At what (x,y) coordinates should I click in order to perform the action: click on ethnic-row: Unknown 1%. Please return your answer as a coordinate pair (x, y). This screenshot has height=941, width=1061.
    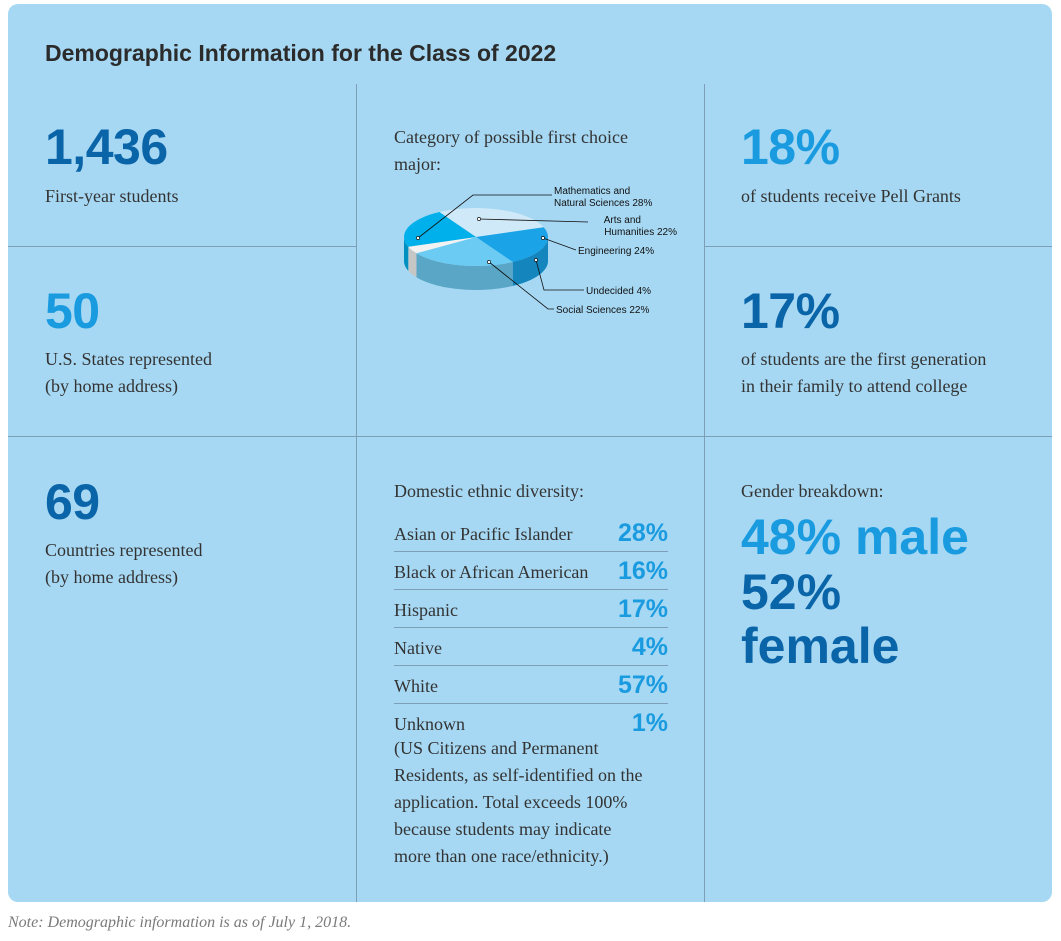
    Looking at the image, I should click on (531, 722).